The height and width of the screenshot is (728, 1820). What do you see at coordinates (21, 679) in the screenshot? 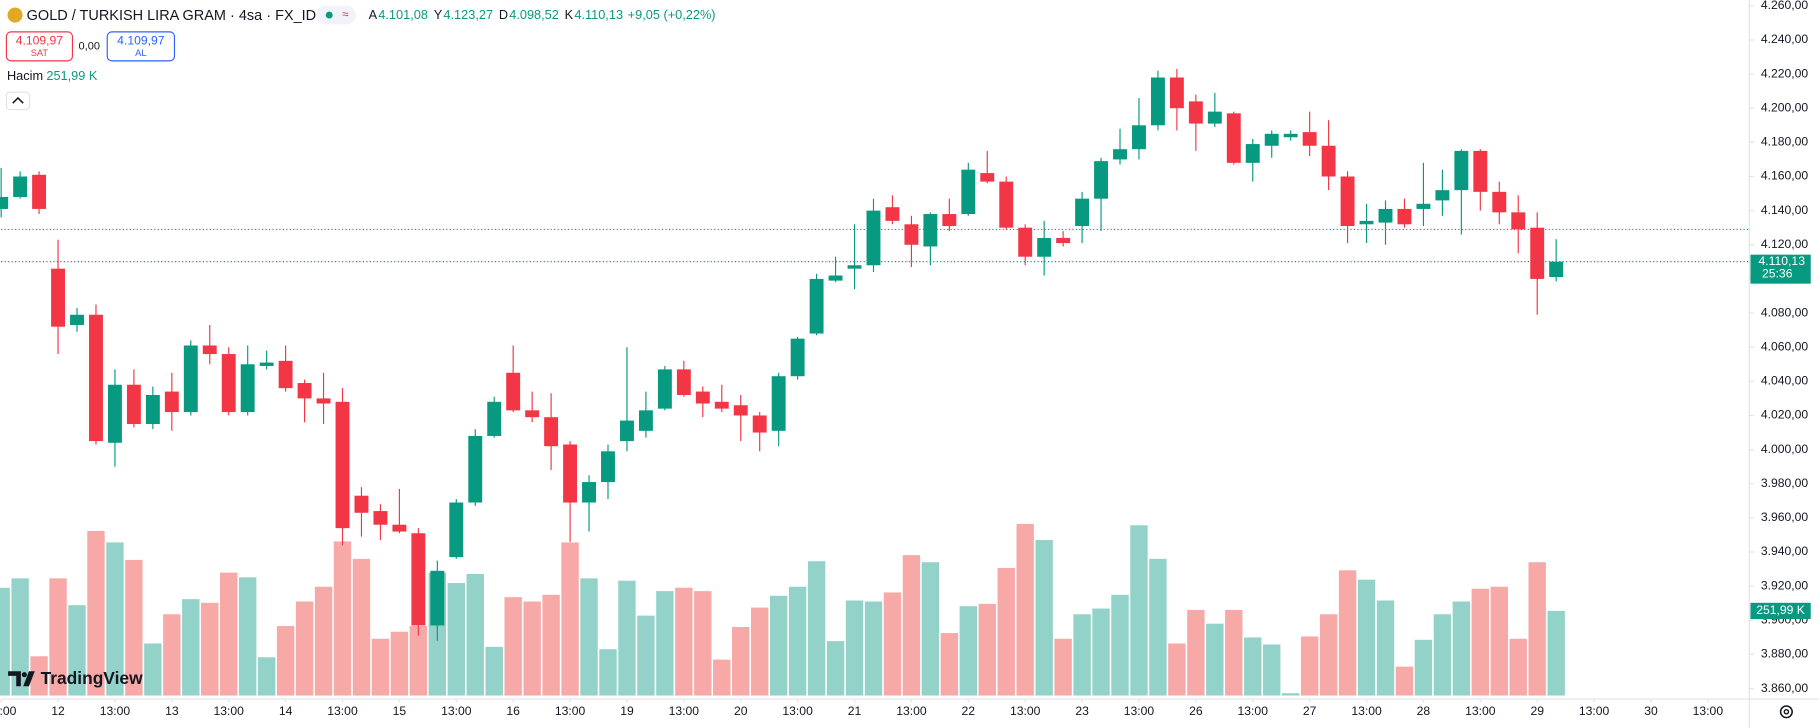
I see `brand-logo` at bounding box center [21, 679].